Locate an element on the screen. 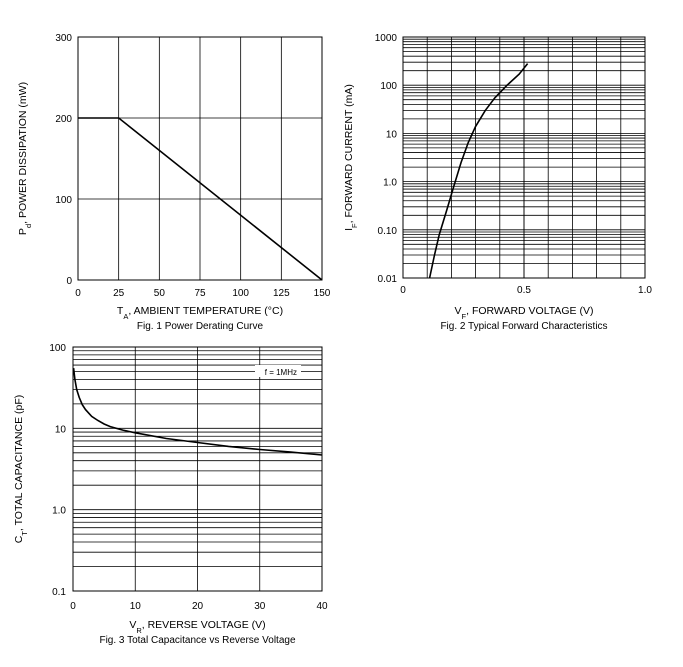 Image resolution: width=683 pixels, height=667 pixels. y-tick-label: 300 is located at coordinates (63, 38).